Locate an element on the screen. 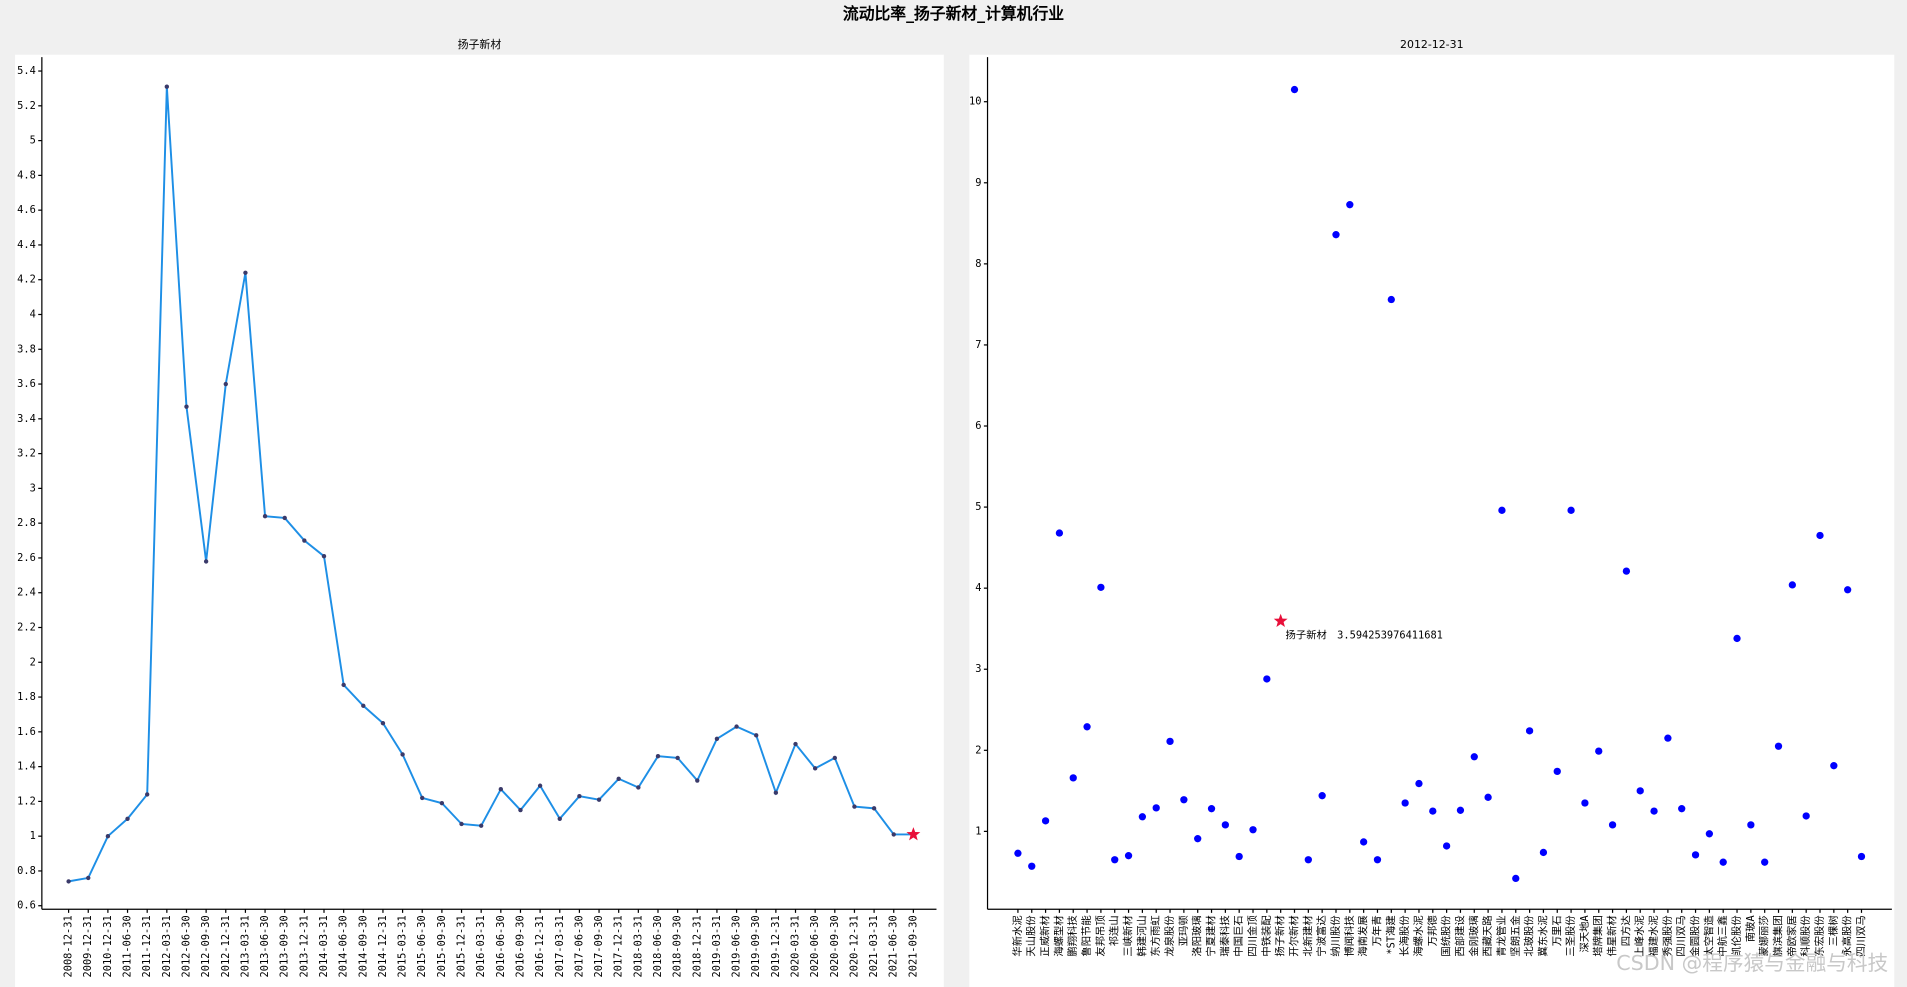 The height and width of the screenshot is (987, 1907). x-tick-label: 2021-03-31 is located at coordinates (874, 946).